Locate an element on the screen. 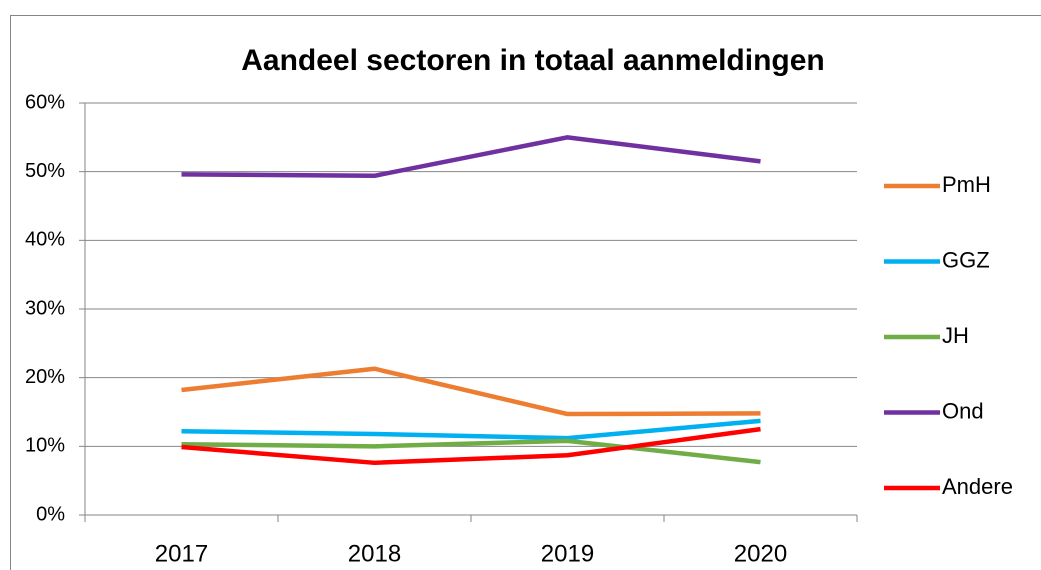 The height and width of the screenshot is (570, 1041). chart-title: Aandeel sectoren in totaal aanmeldingen is located at coordinates (532, 60).